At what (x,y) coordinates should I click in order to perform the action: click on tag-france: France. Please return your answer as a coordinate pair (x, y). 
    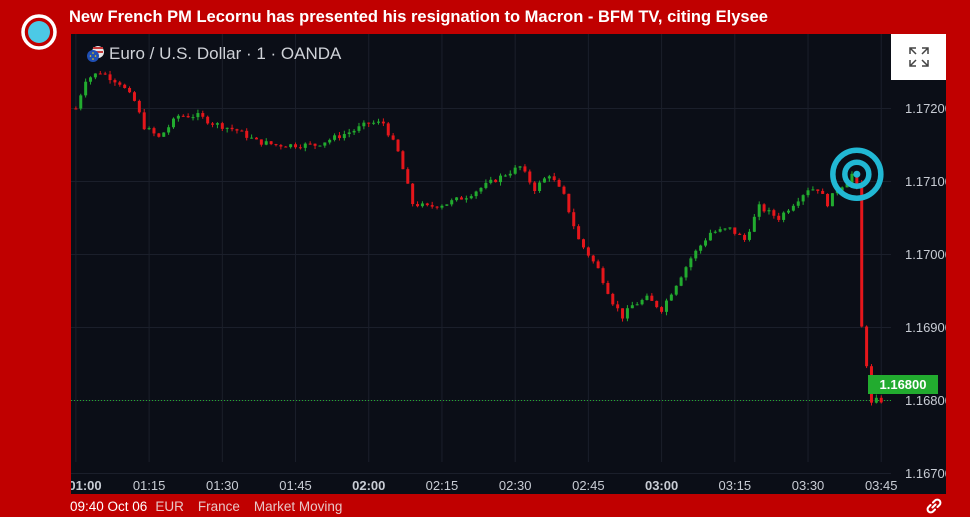
    Looking at the image, I should click on (218, 506).